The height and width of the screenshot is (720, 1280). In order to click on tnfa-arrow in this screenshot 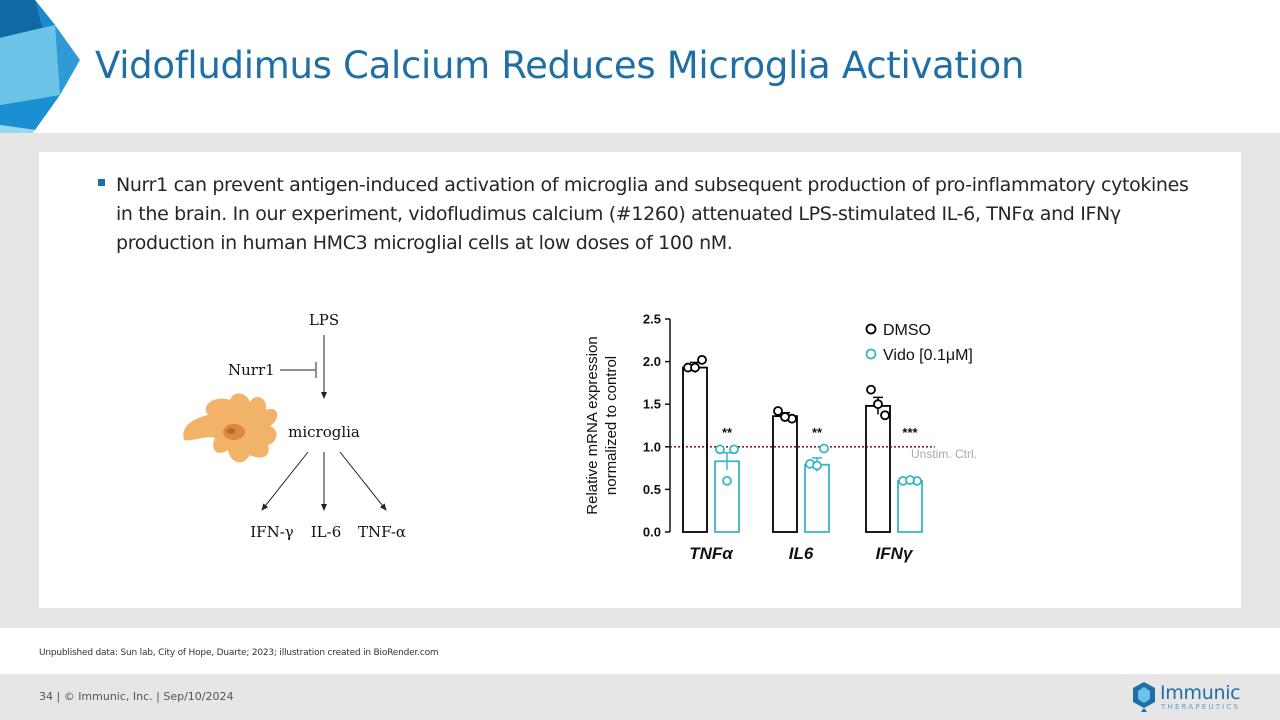, I will do `click(363, 481)`.